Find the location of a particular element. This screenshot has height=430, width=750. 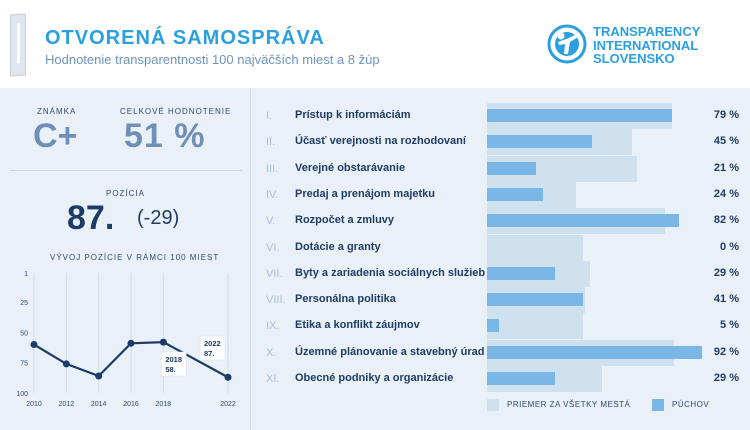

legend-city-label: PÚCHOV is located at coordinates (691, 404).